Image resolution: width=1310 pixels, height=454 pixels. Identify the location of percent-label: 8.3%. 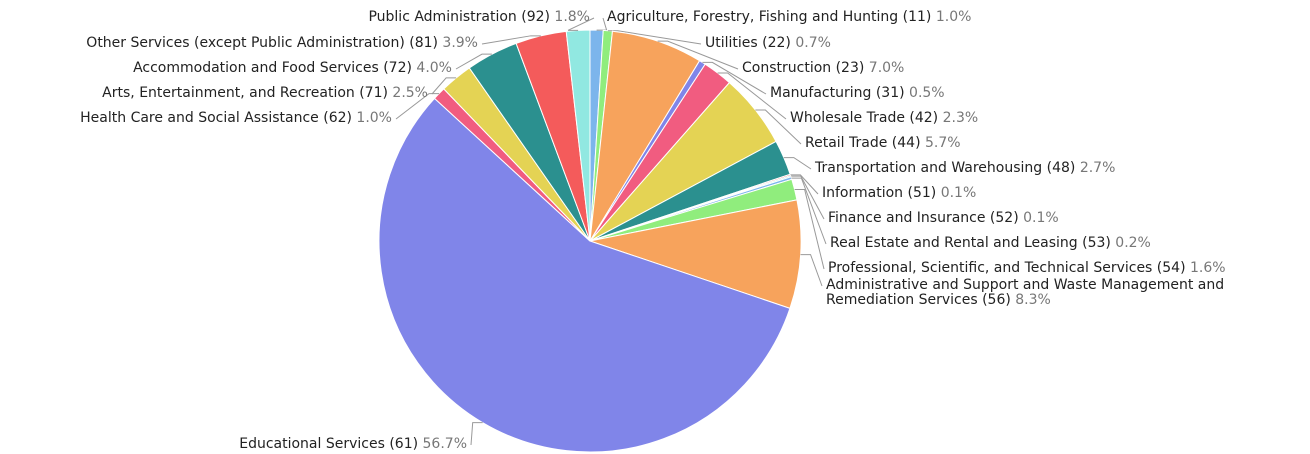
(1033, 300).